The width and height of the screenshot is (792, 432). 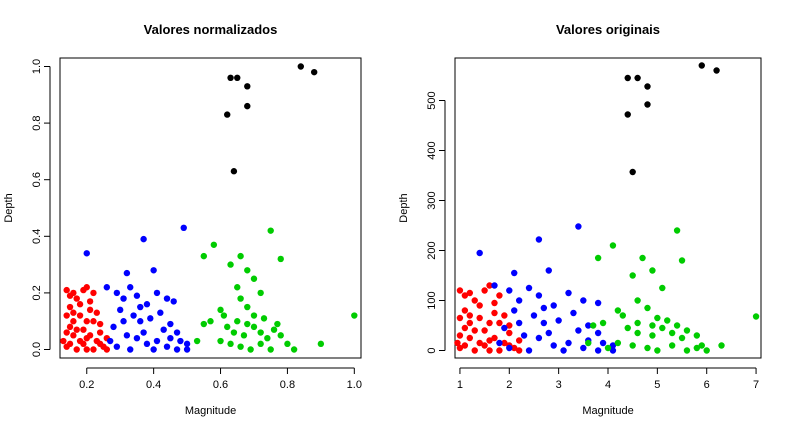 I want to click on y-tick-label: 300, so click(x=432, y=200).